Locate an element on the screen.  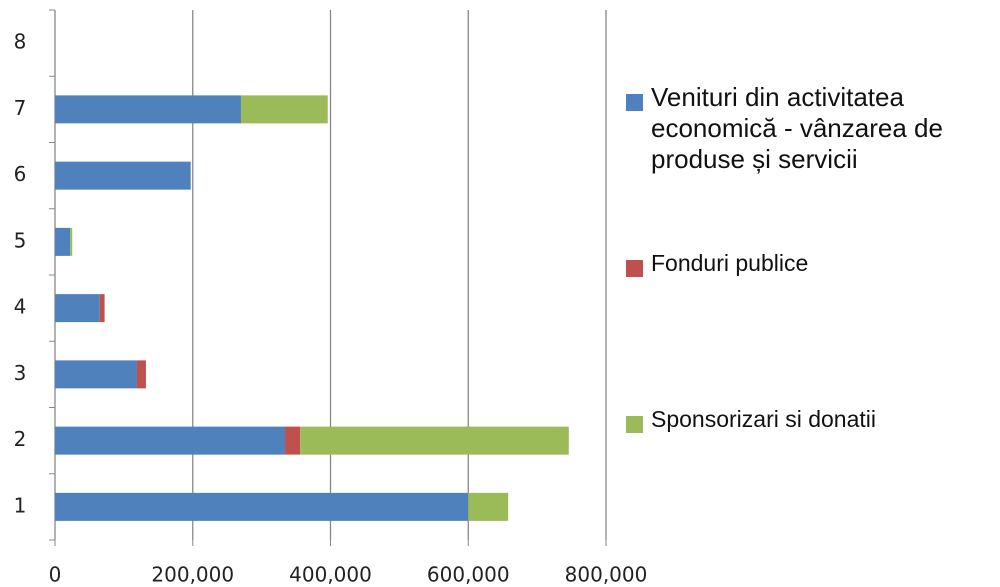
x-tick-label: 400,000 is located at coordinates (330, 575).